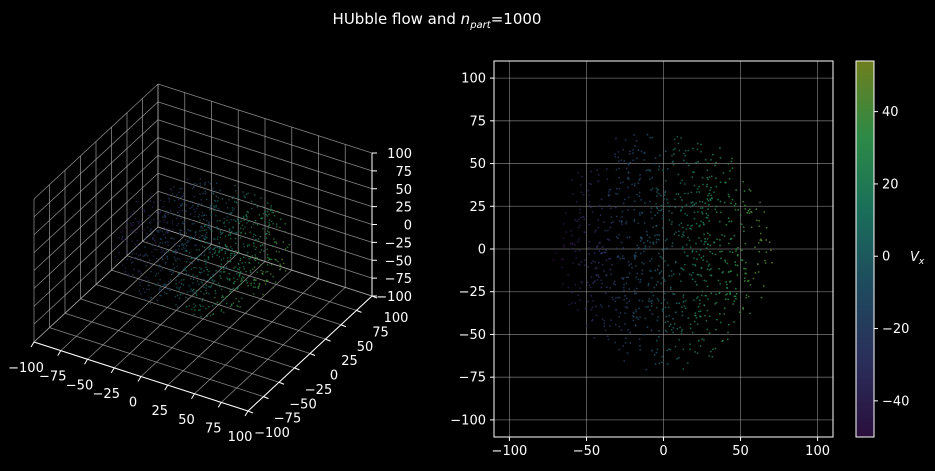 The width and height of the screenshot is (935, 471). What do you see at coordinates (403, 172) in the screenshot?
I see `z-tick-label: 75` at bounding box center [403, 172].